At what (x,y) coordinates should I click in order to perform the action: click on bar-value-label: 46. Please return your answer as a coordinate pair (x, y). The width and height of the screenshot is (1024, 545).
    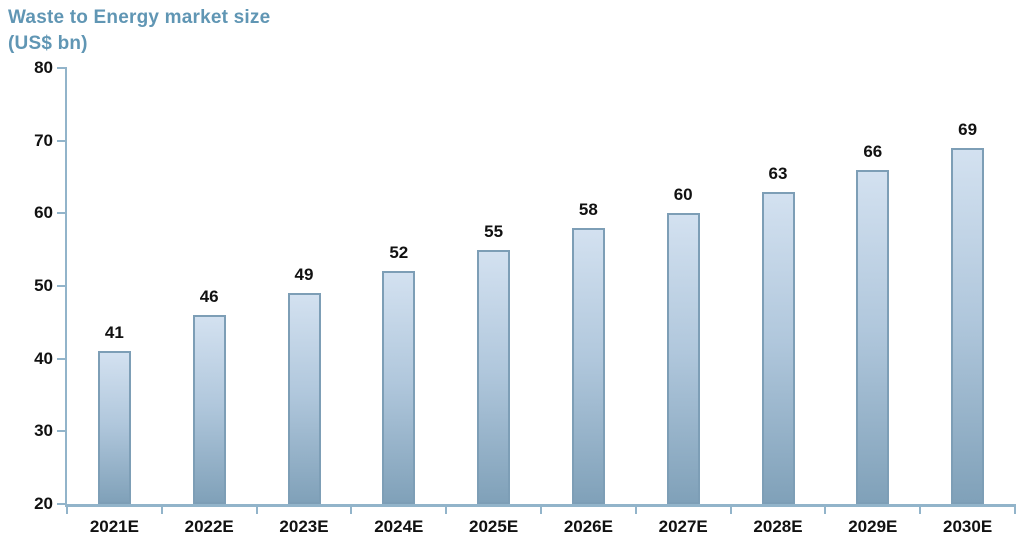
    Looking at the image, I should click on (209, 297).